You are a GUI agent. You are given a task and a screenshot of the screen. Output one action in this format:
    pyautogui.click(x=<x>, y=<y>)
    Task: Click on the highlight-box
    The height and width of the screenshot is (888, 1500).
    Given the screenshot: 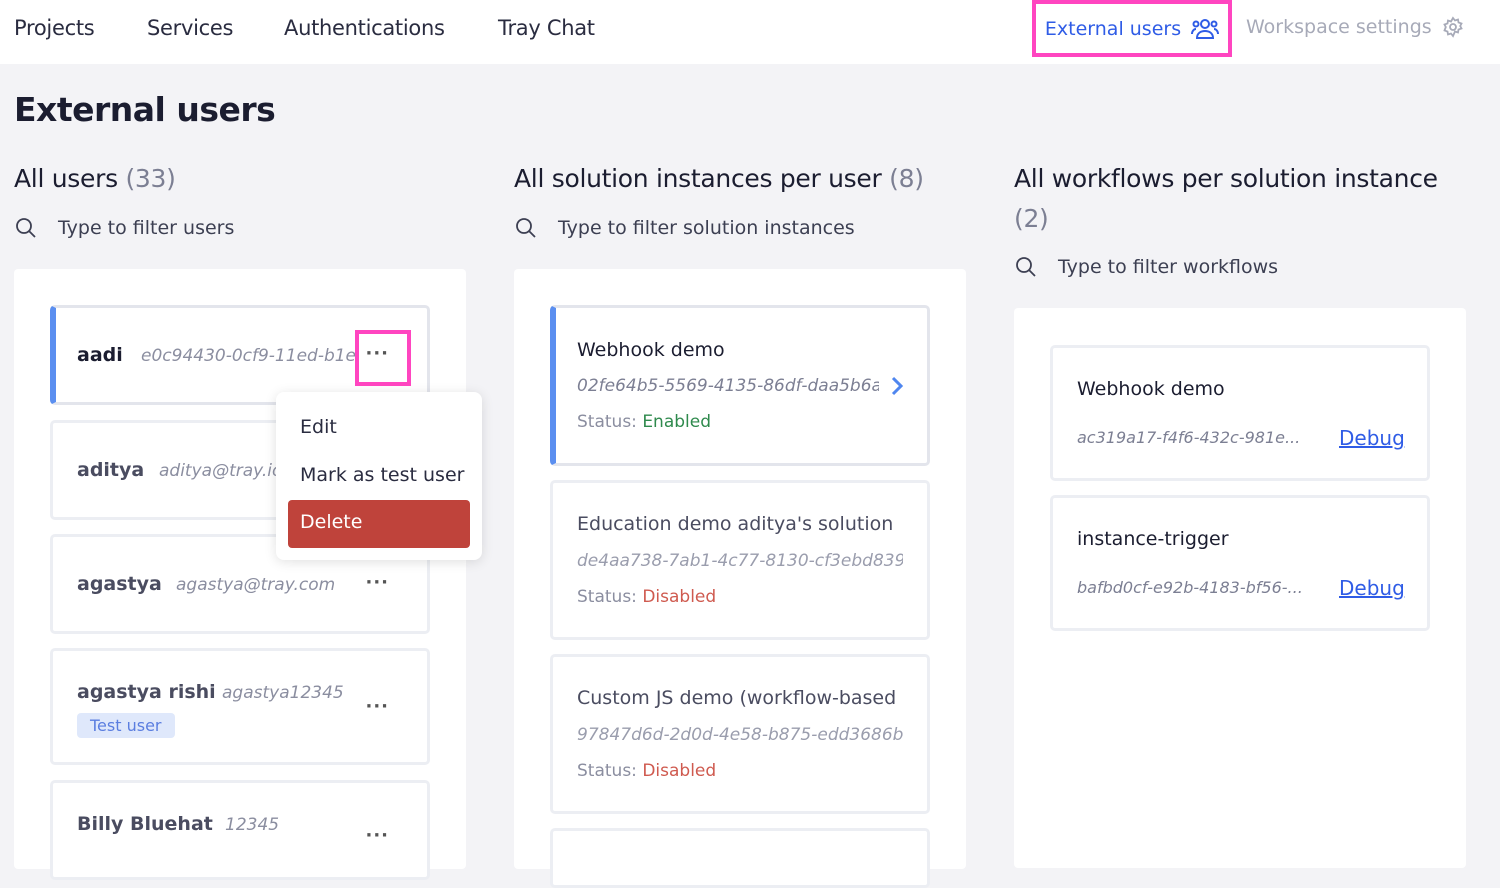 What is the action you would take?
    pyautogui.click(x=383, y=358)
    